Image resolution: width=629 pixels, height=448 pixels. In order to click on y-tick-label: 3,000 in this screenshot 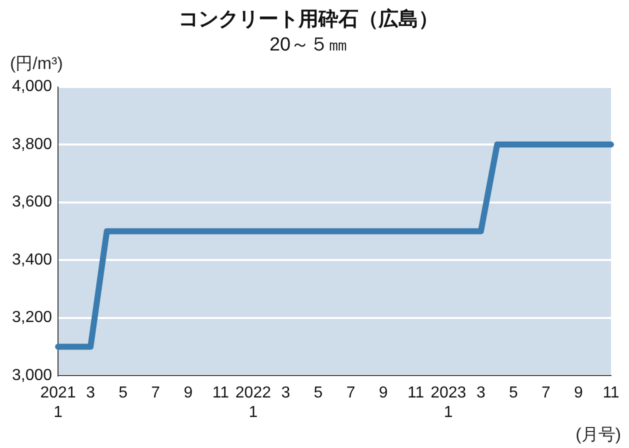, I will do `click(32, 375)`.